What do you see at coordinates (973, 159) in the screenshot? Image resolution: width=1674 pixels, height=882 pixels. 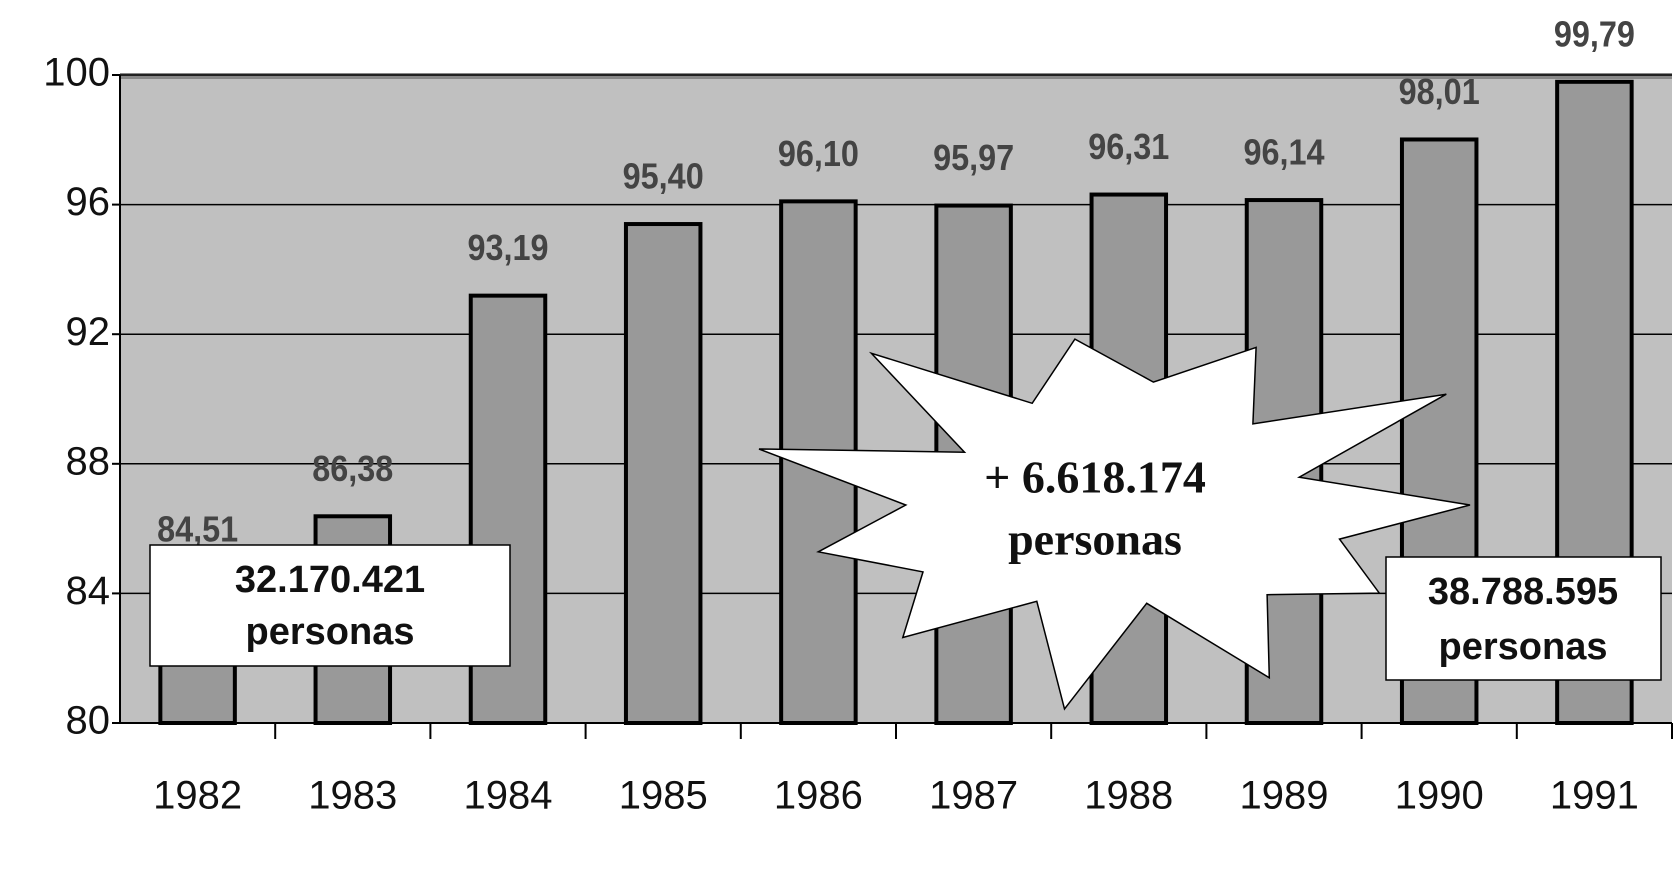 I see `value-label: 95,97` at bounding box center [973, 159].